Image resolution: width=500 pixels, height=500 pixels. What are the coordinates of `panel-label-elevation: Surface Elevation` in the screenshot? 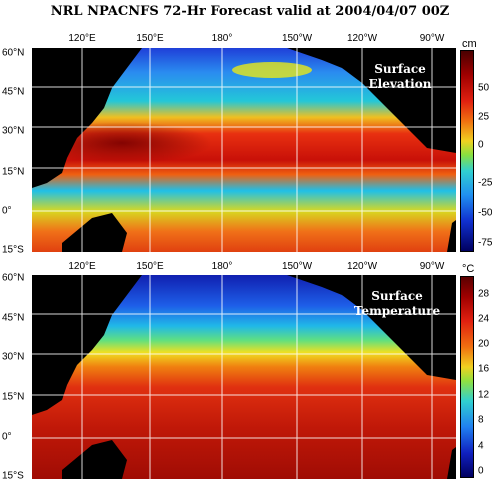 It's located at (400, 77).